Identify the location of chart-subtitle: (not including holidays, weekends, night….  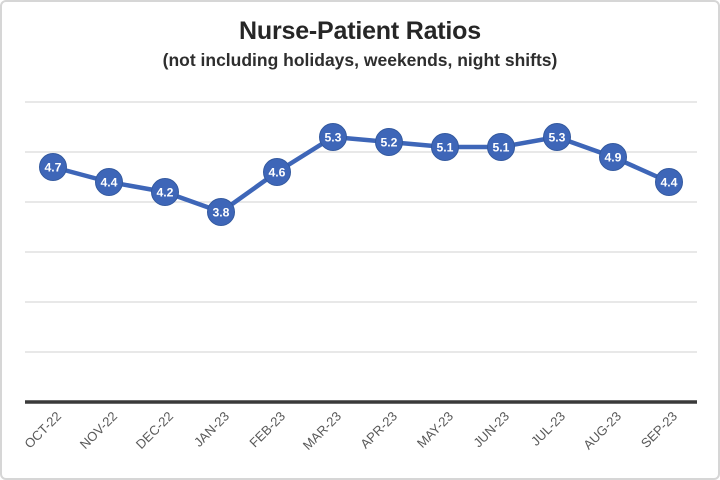
(360, 60).